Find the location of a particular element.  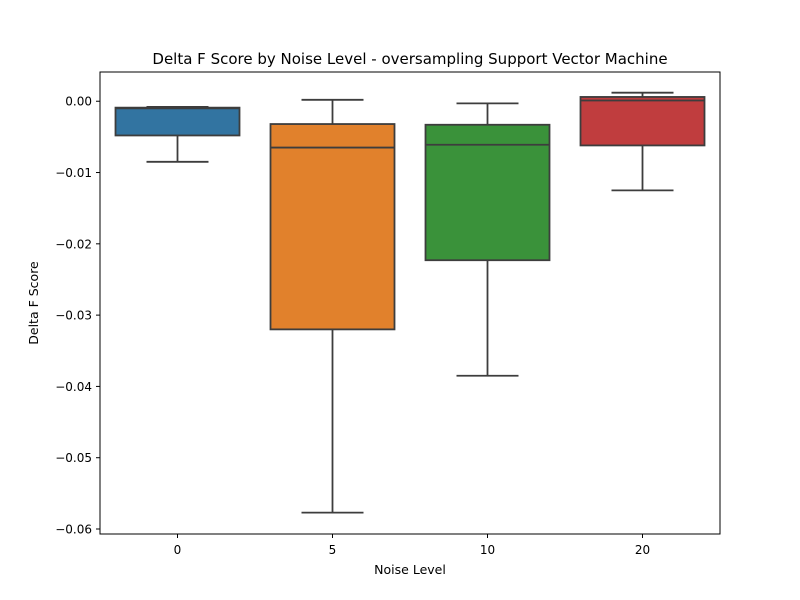

x-tick-label: 0 is located at coordinates (178, 550).